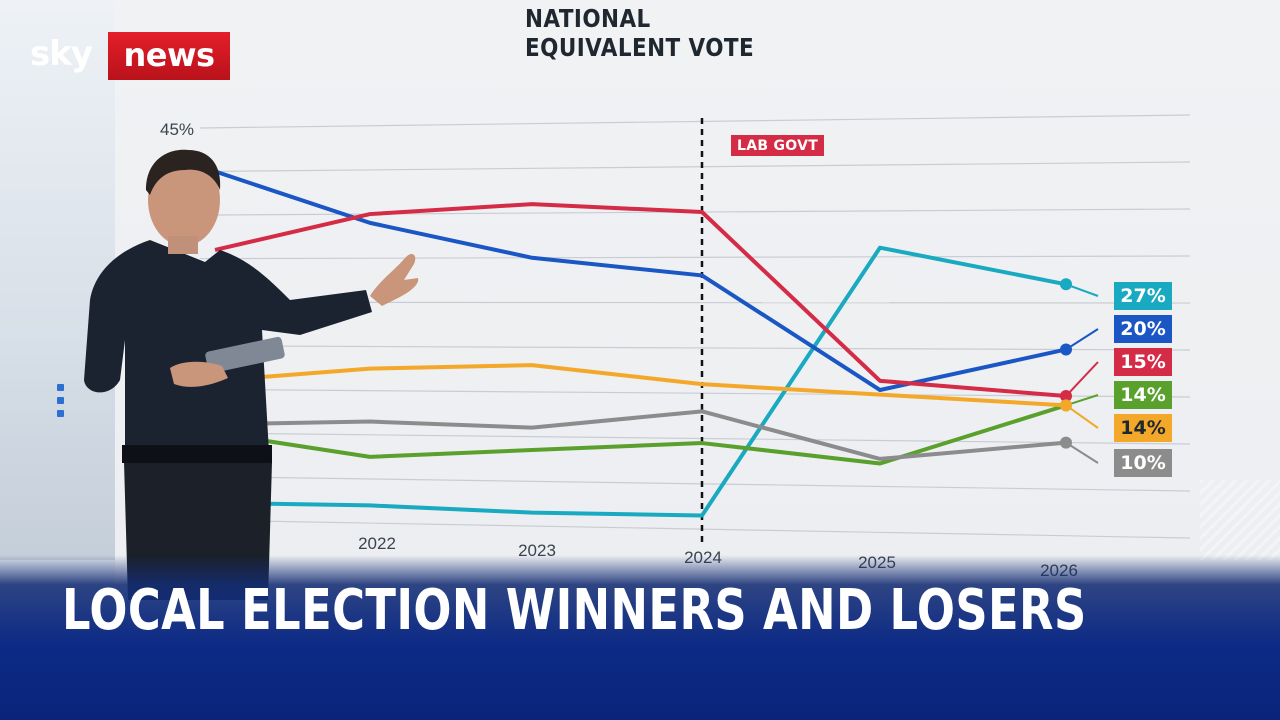 Image resolution: width=1280 pixels, height=720 pixels. What do you see at coordinates (1143, 296) in the screenshot?
I see `end-label-reform: 27%` at bounding box center [1143, 296].